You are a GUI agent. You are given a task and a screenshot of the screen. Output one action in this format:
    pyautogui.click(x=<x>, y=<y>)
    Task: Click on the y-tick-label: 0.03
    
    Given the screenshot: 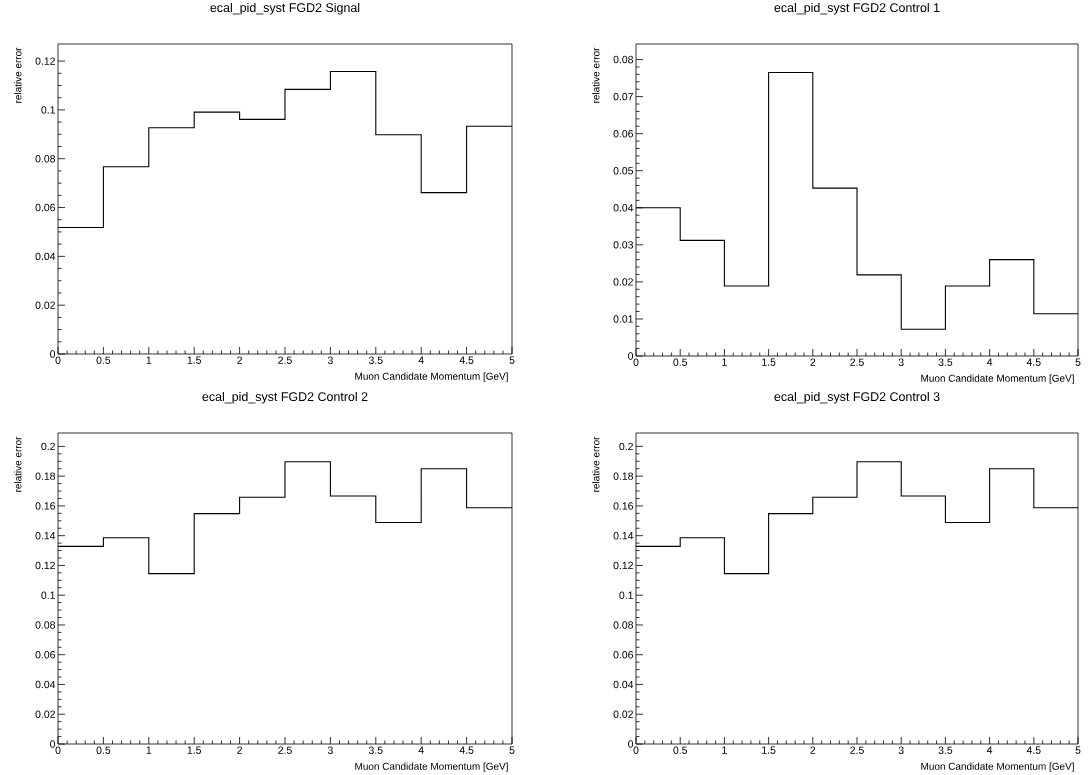 What is the action you would take?
    pyautogui.click(x=623, y=245)
    